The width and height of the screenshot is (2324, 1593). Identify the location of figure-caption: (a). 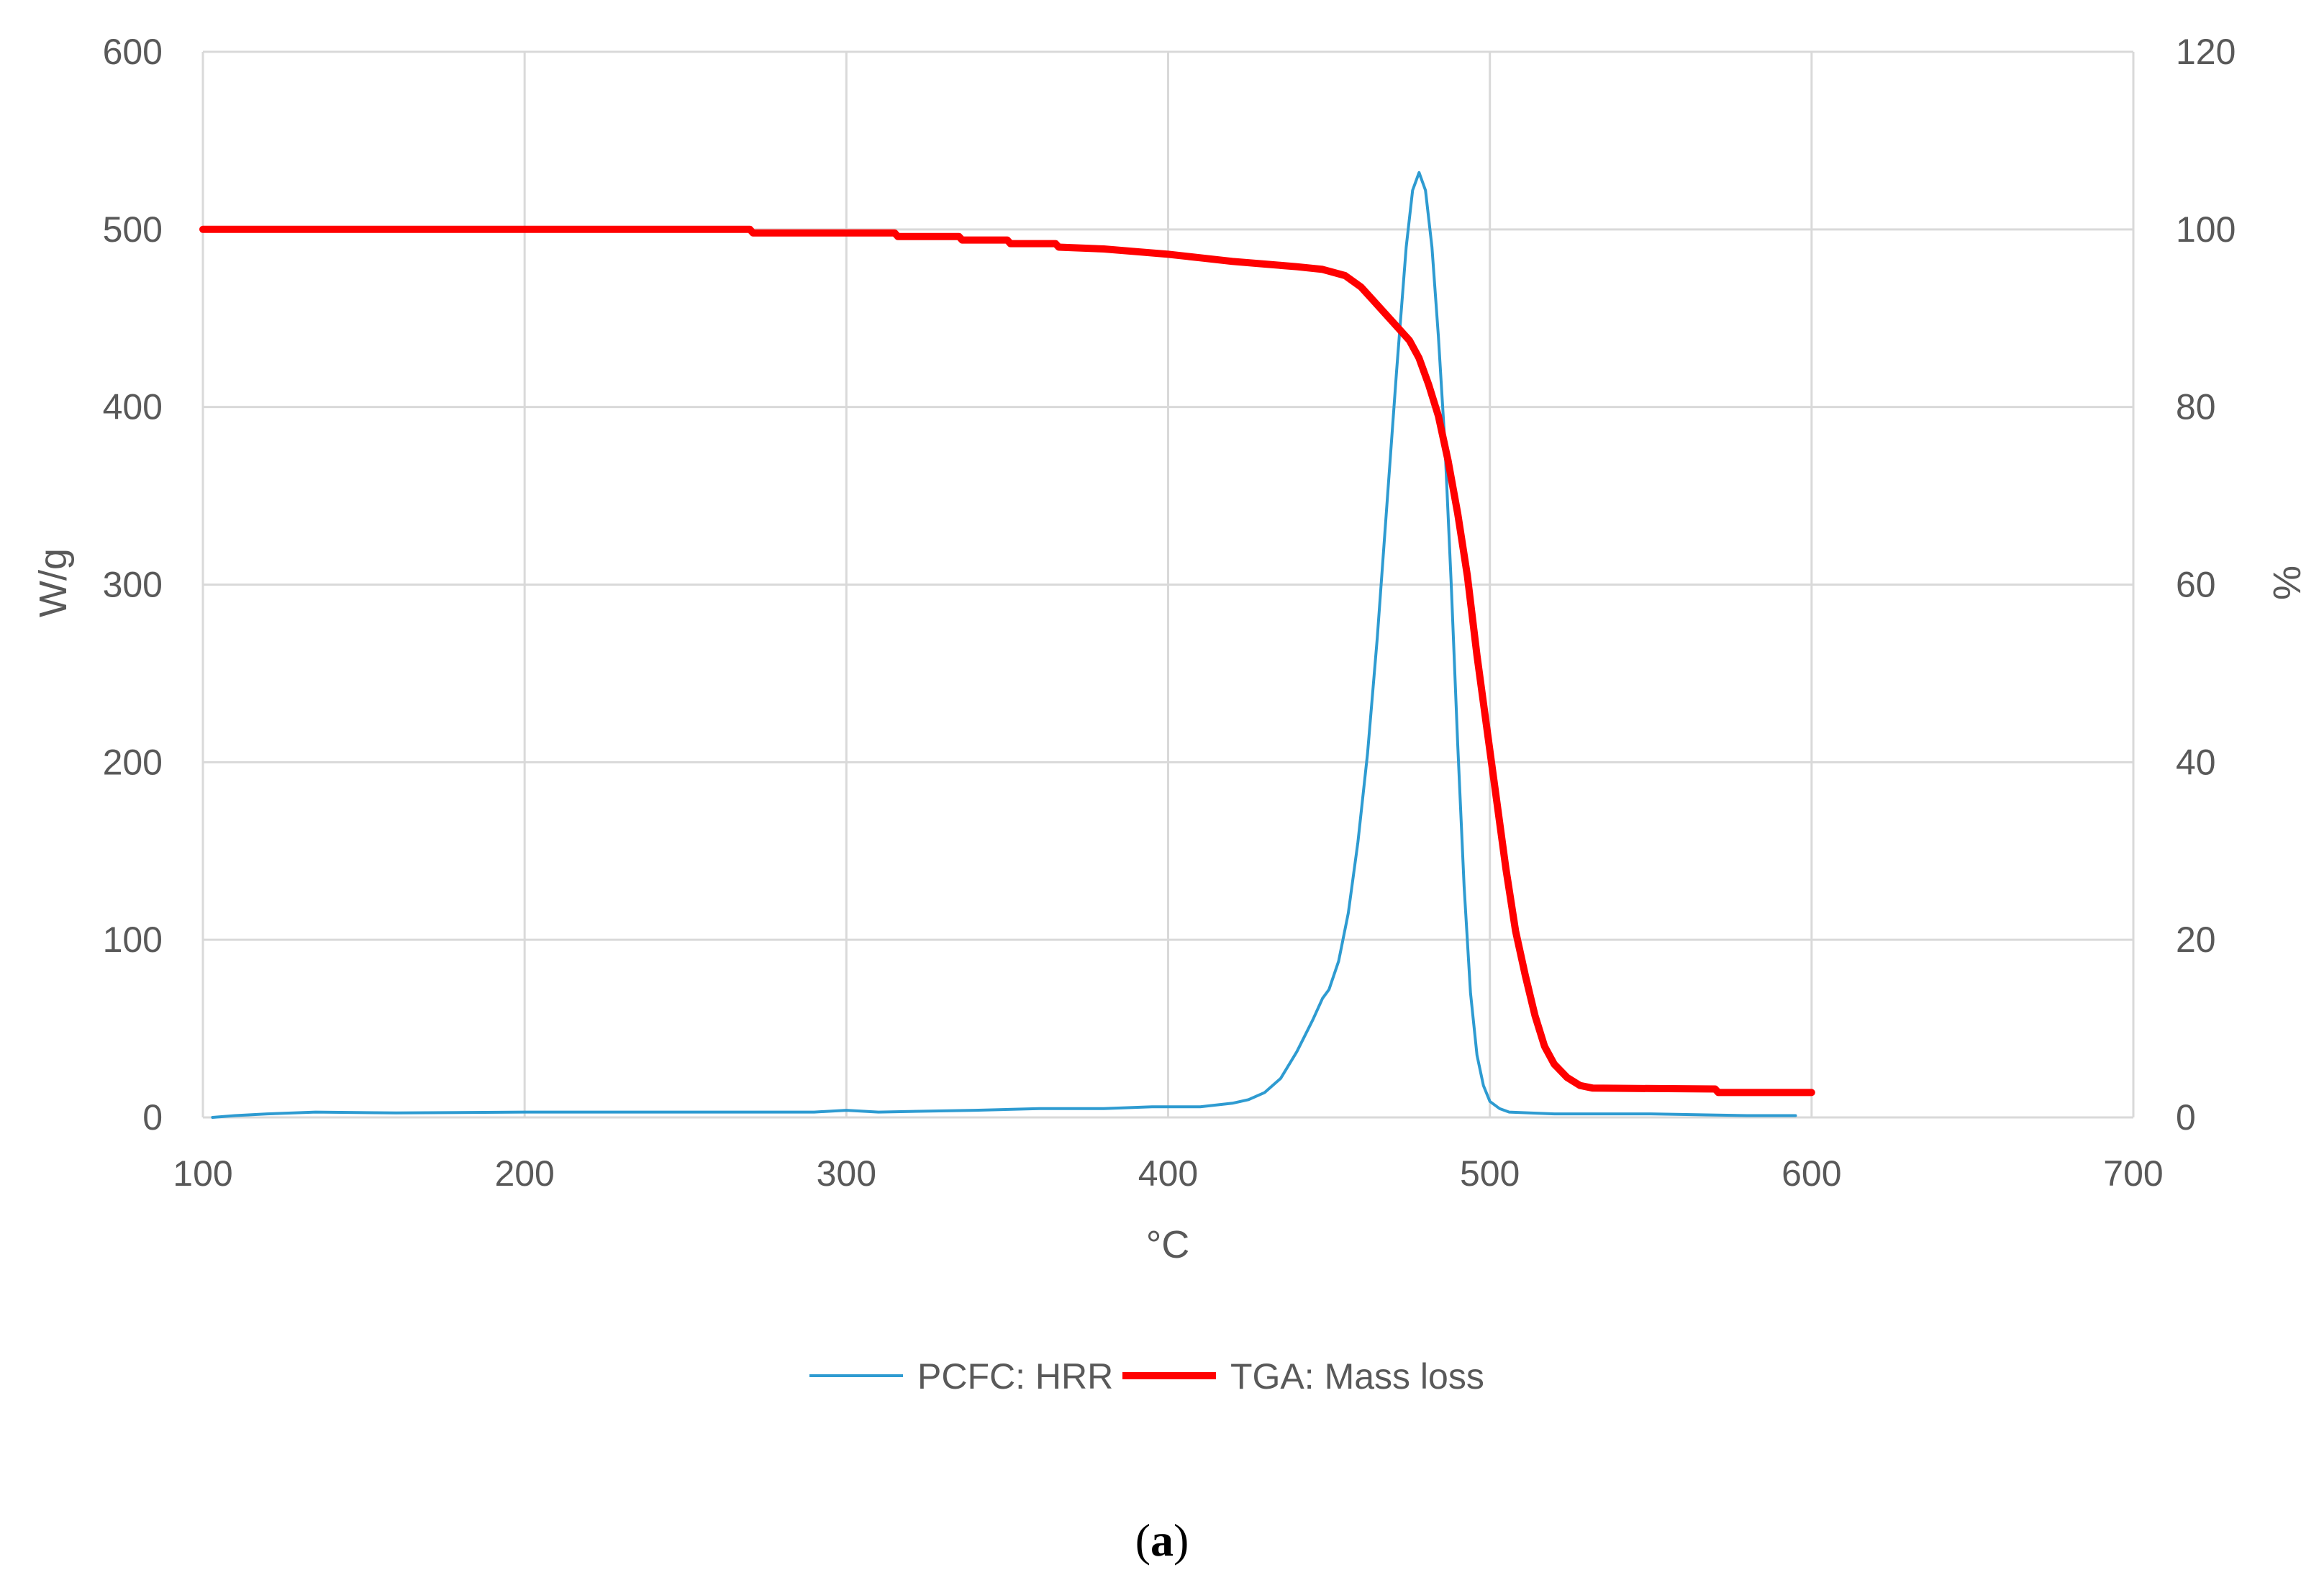
(1162, 1540).